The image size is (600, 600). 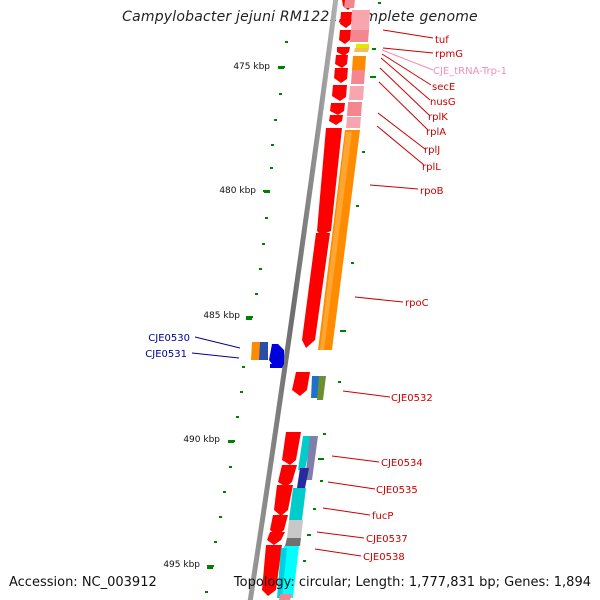 I want to click on label-CJE0538: CJE0538, so click(x=384, y=557).